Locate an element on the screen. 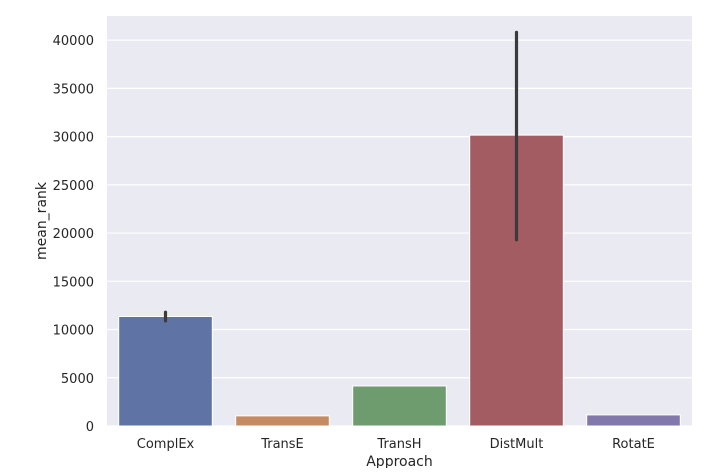 This screenshot has height=472, width=720. bar-transh is located at coordinates (399, 406).